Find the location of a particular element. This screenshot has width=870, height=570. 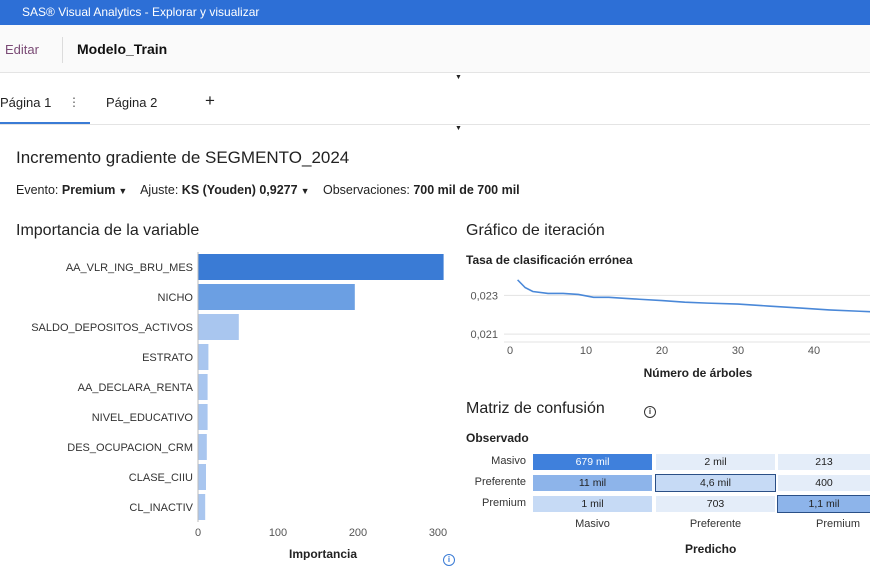

confusion-col-label: Premium is located at coordinates (837, 524).